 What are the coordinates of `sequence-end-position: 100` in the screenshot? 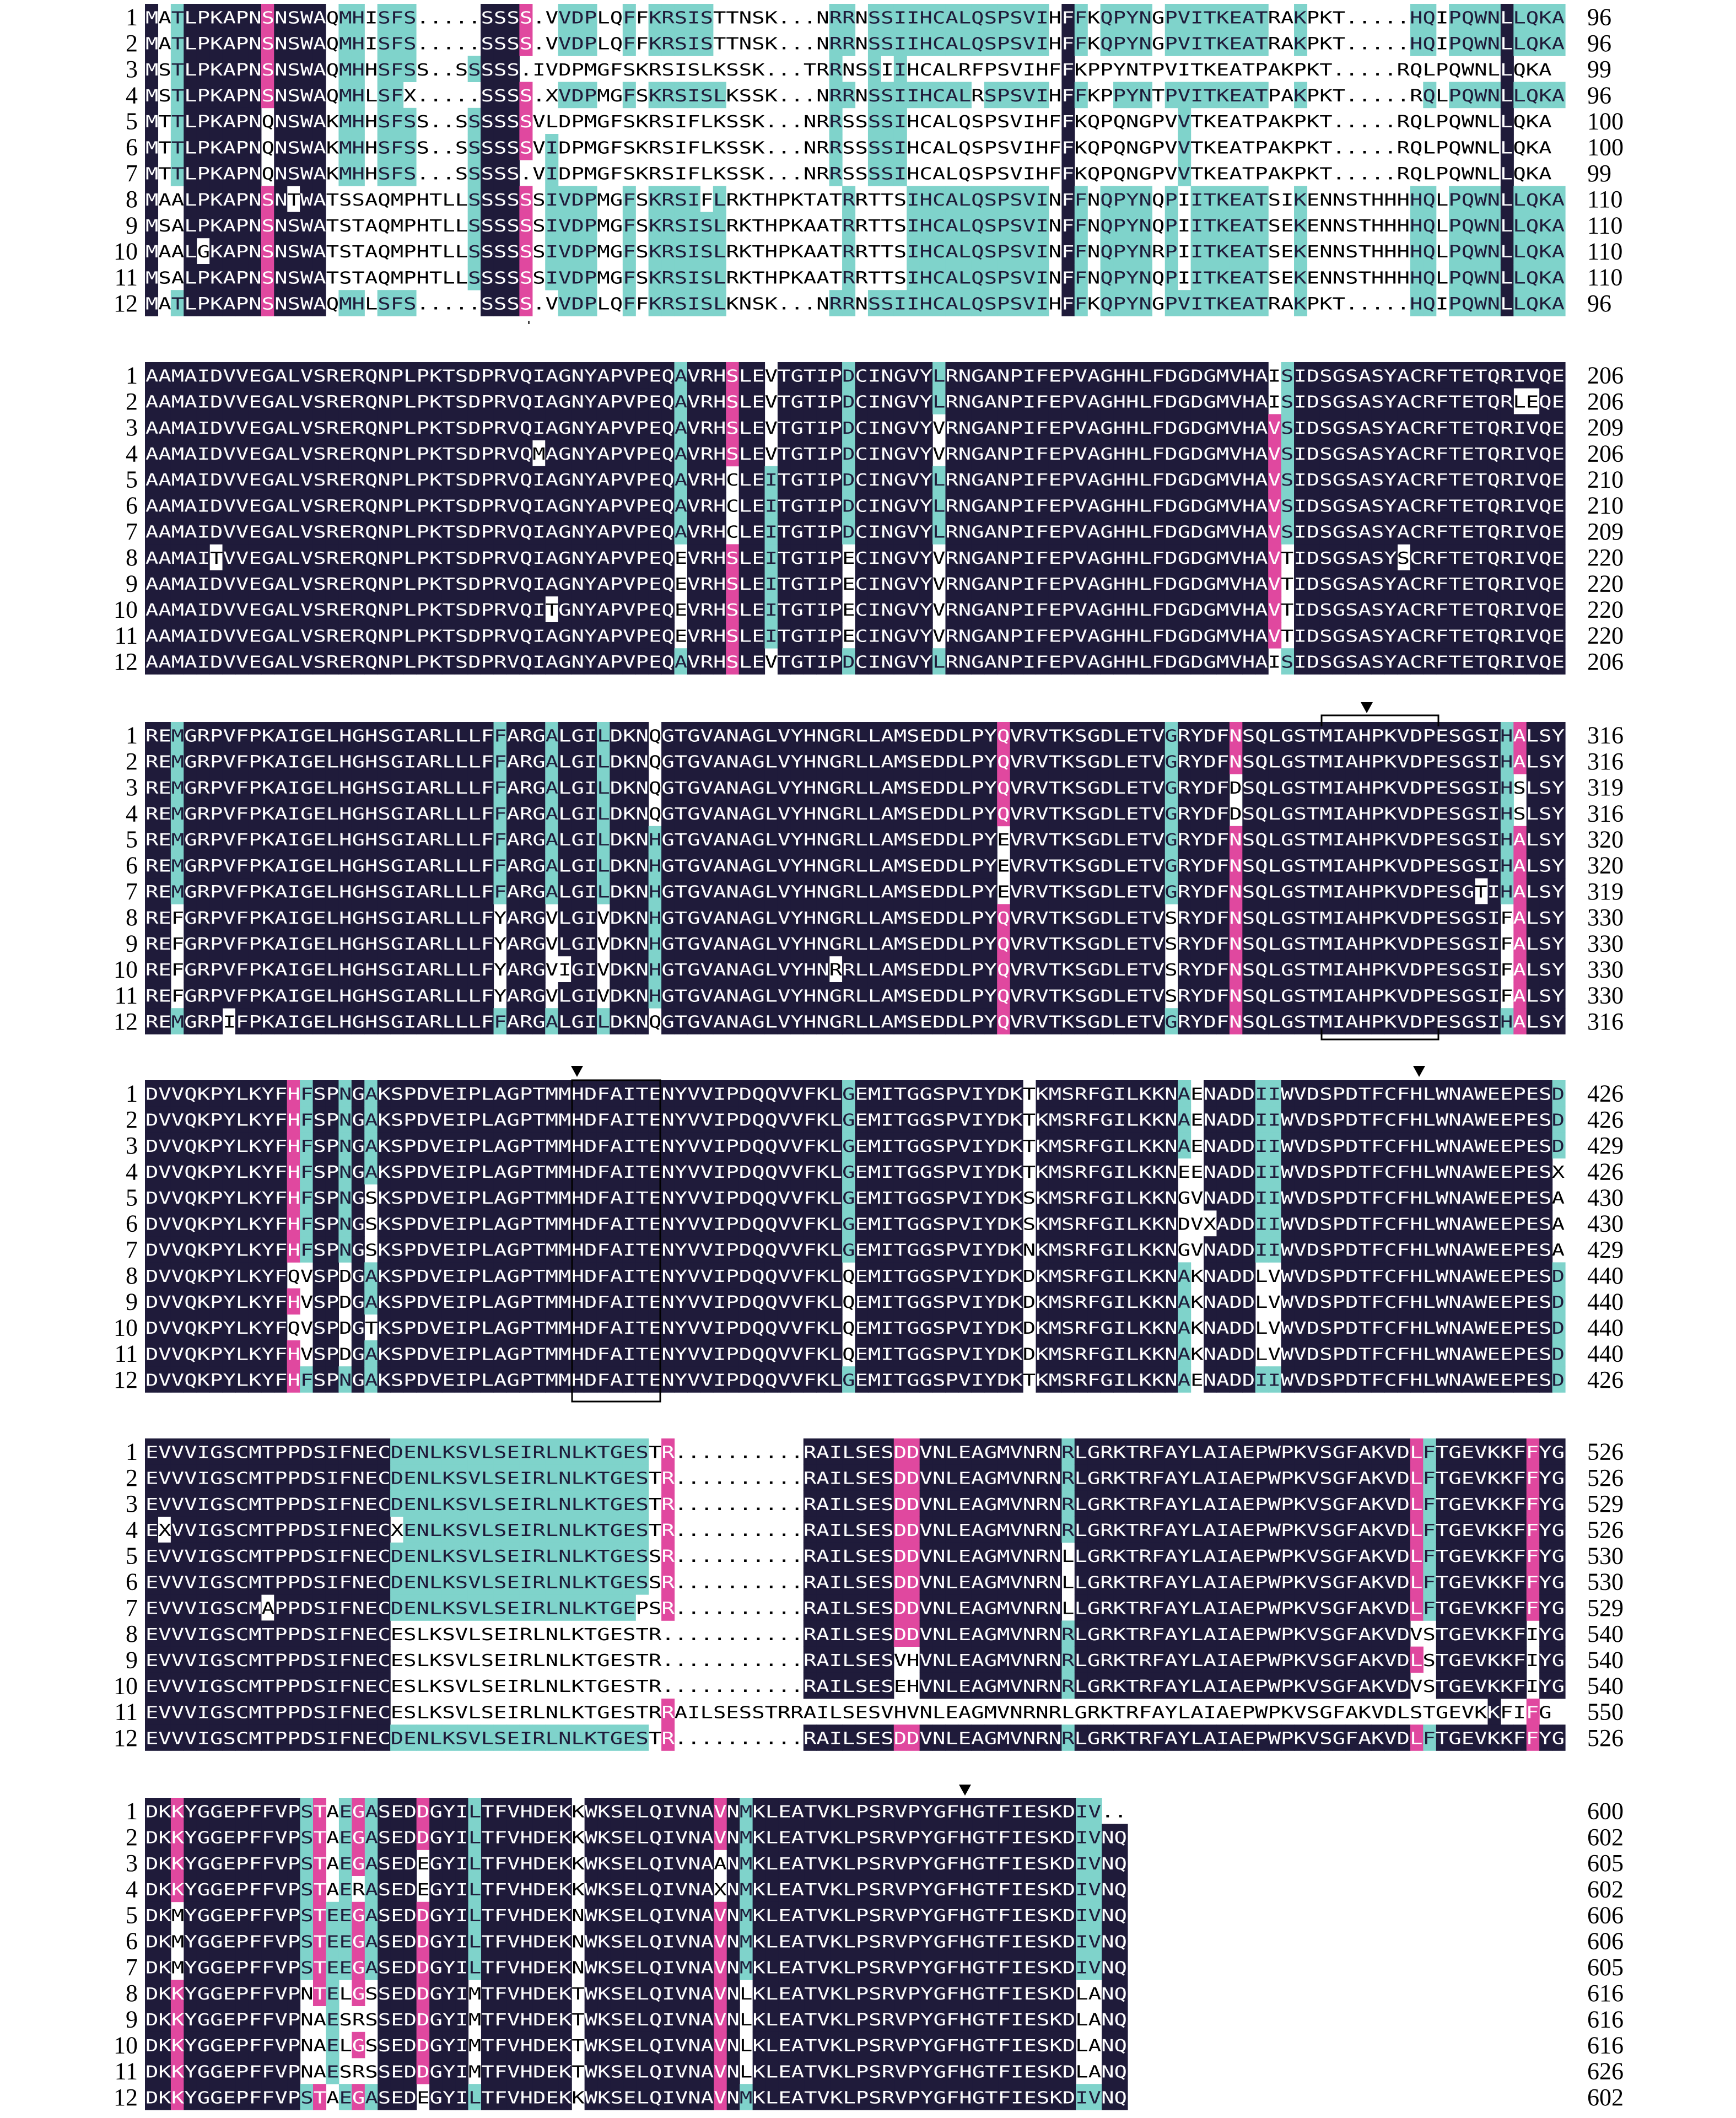 It's located at (1605, 121).